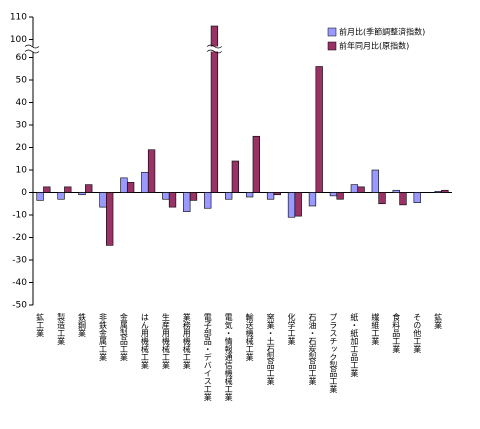 Image resolution: width=480 pixels, height=429 pixels. Describe the element at coordinates (22, 81) in the screenshot. I see `y-tick-label: 50` at that location.